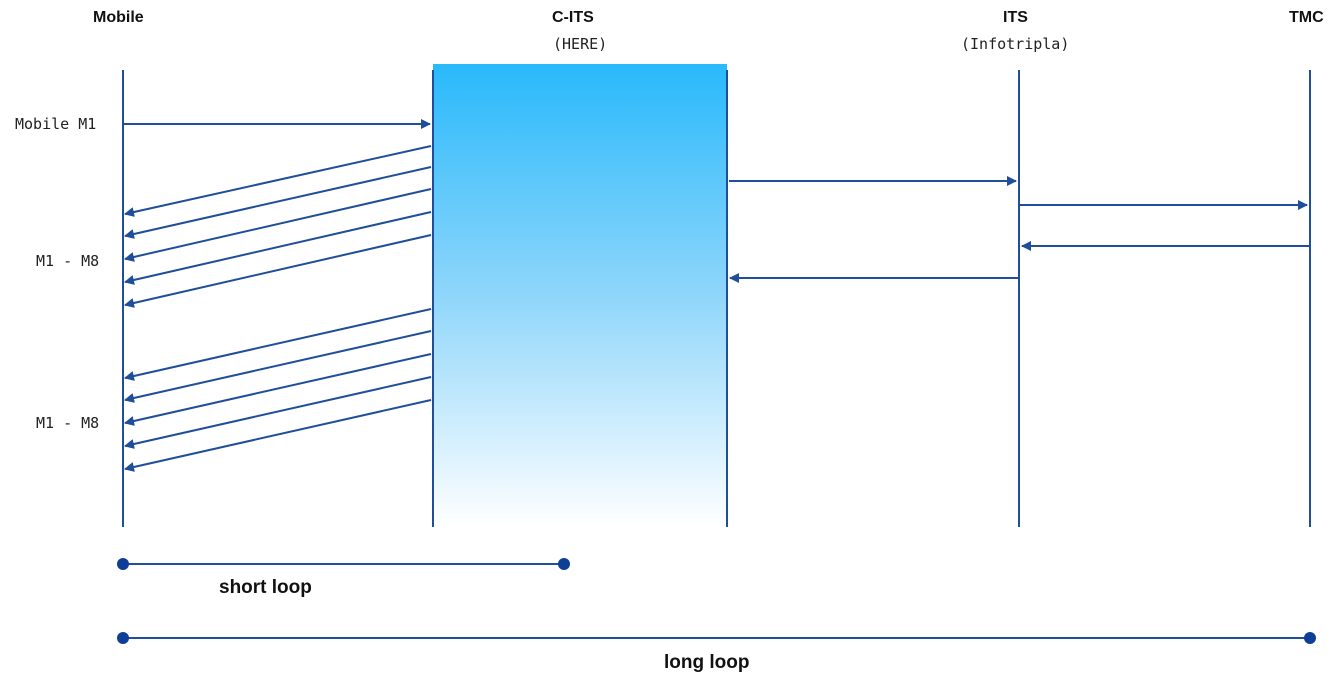  What do you see at coordinates (68, 423) in the screenshot?
I see `message-group-label-2: M1 - M8` at bounding box center [68, 423].